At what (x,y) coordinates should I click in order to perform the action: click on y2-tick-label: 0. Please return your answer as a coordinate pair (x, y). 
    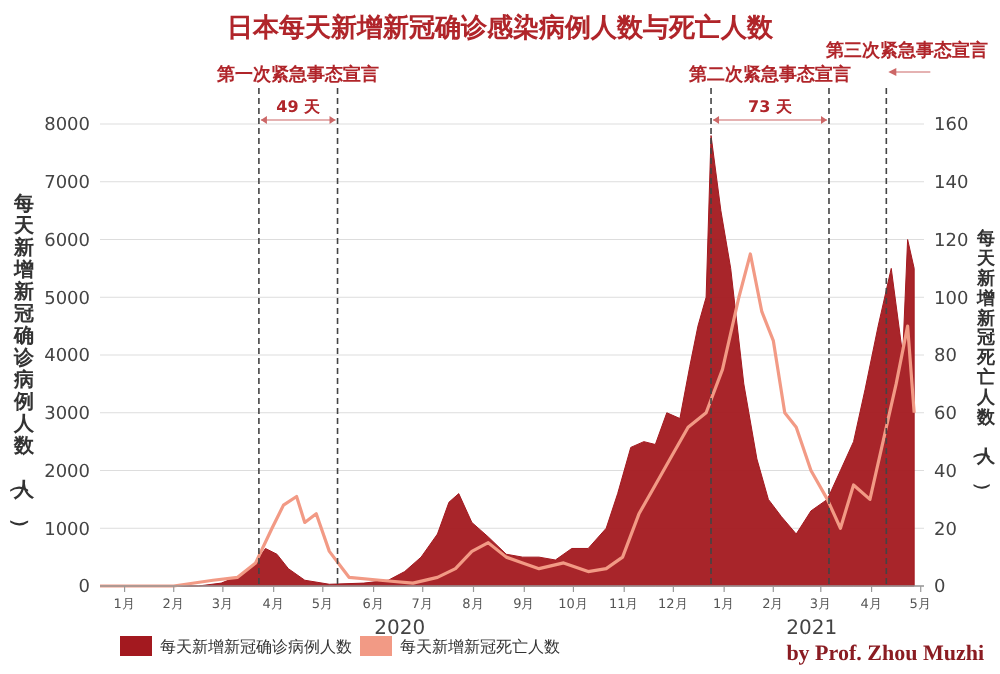
    Looking at the image, I should click on (940, 588).